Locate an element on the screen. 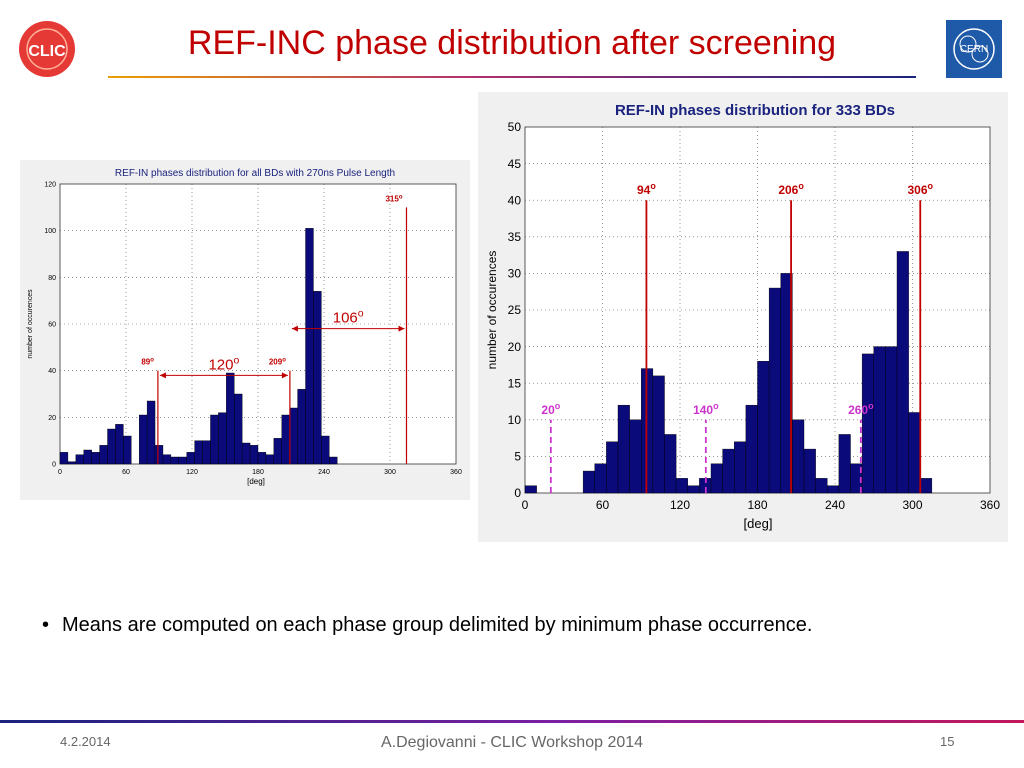  cern-logo: CERN is located at coordinates (974, 49).